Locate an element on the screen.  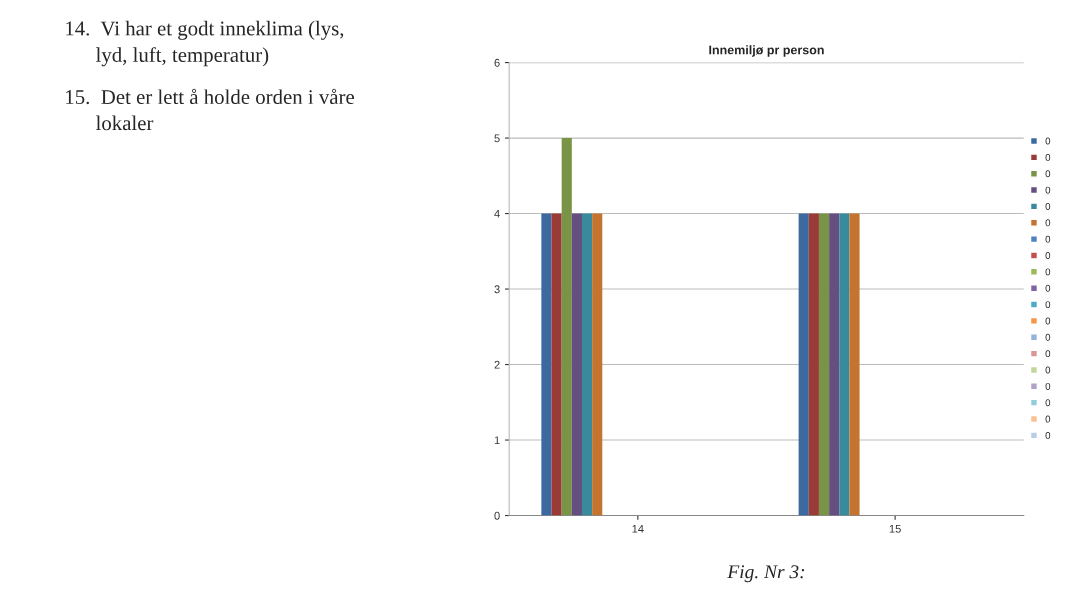
y-tick-label: 4 is located at coordinates (497, 213).